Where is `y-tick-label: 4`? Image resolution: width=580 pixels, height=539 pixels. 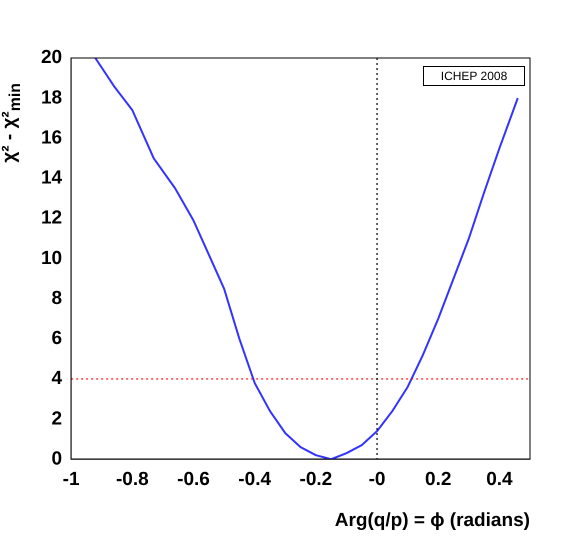
y-tick-label: 4 is located at coordinates (57, 379).